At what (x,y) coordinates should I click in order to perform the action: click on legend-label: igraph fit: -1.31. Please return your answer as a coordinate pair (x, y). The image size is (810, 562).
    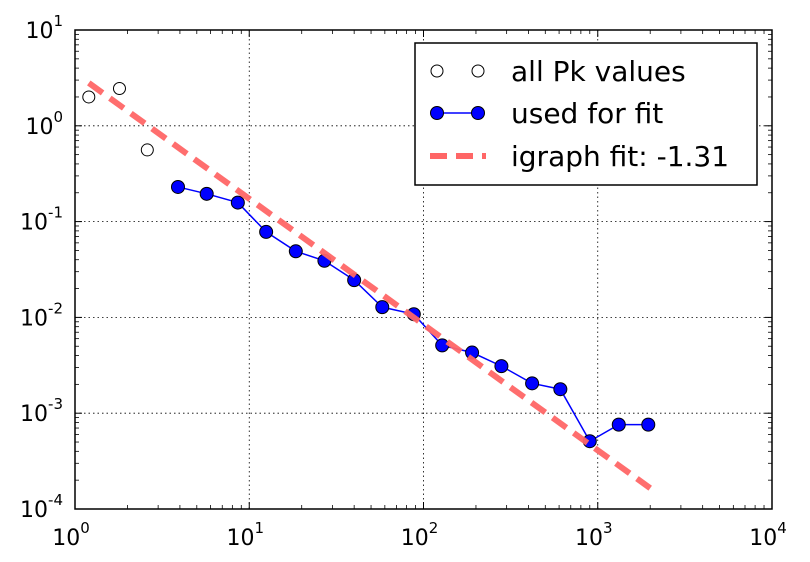
    Looking at the image, I should click on (620, 156).